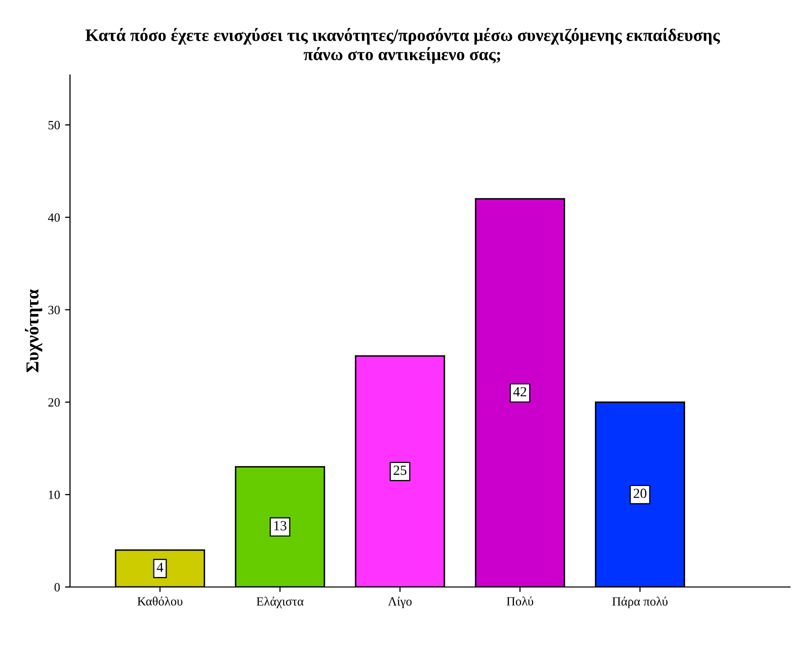 The width and height of the screenshot is (805, 650). What do you see at coordinates (54, 217) in the screenshot?
I see `y-tick-label: 40` at bounding box center [54, 217].